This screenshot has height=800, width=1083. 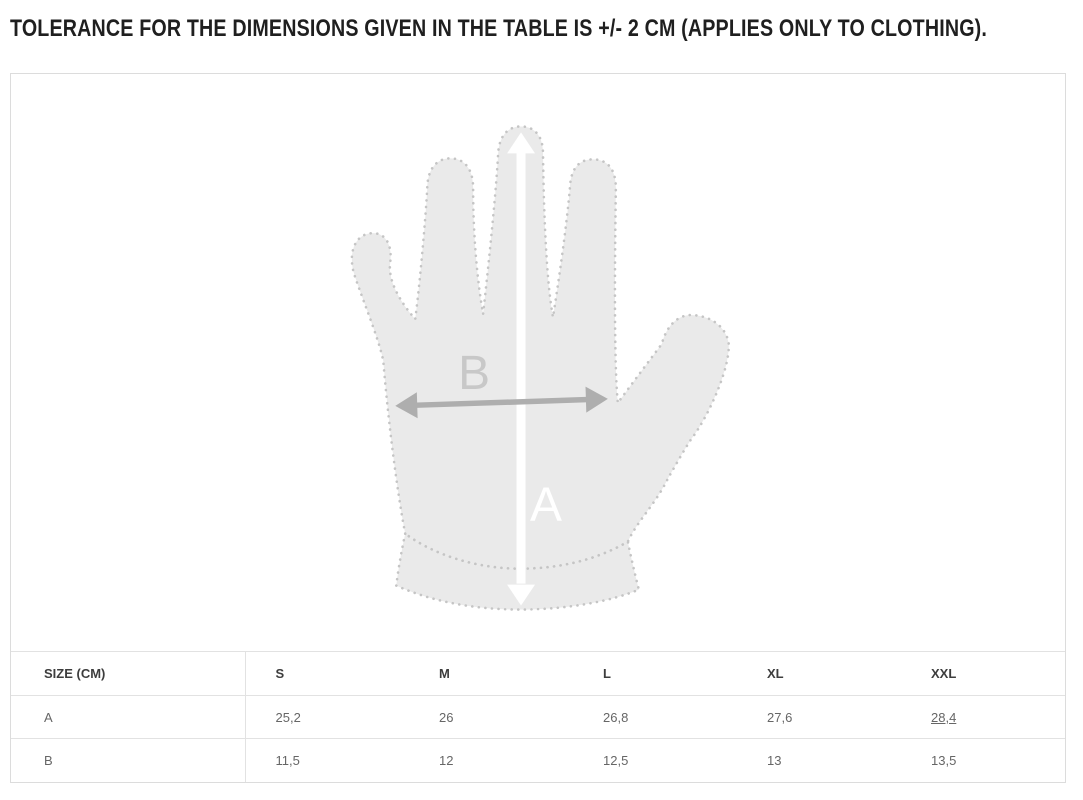 What do you see at coordinates (444, 673) in the screenshot?
I see `column-header-m: M` at bounding box center [444, 673].